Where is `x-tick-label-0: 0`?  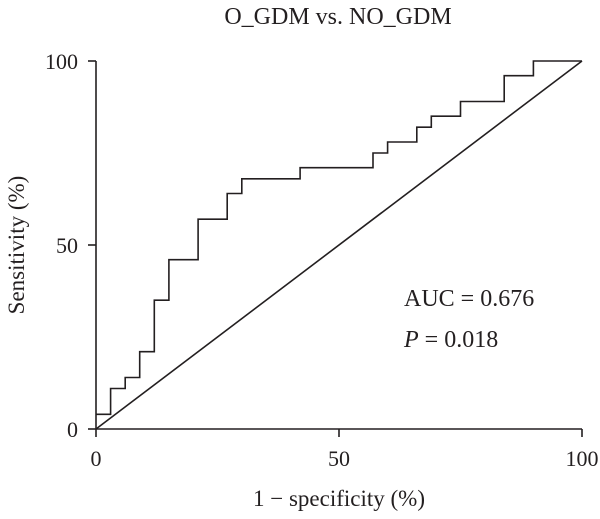 x-tick-label-0: 0 is located at coordinates (96, 458).